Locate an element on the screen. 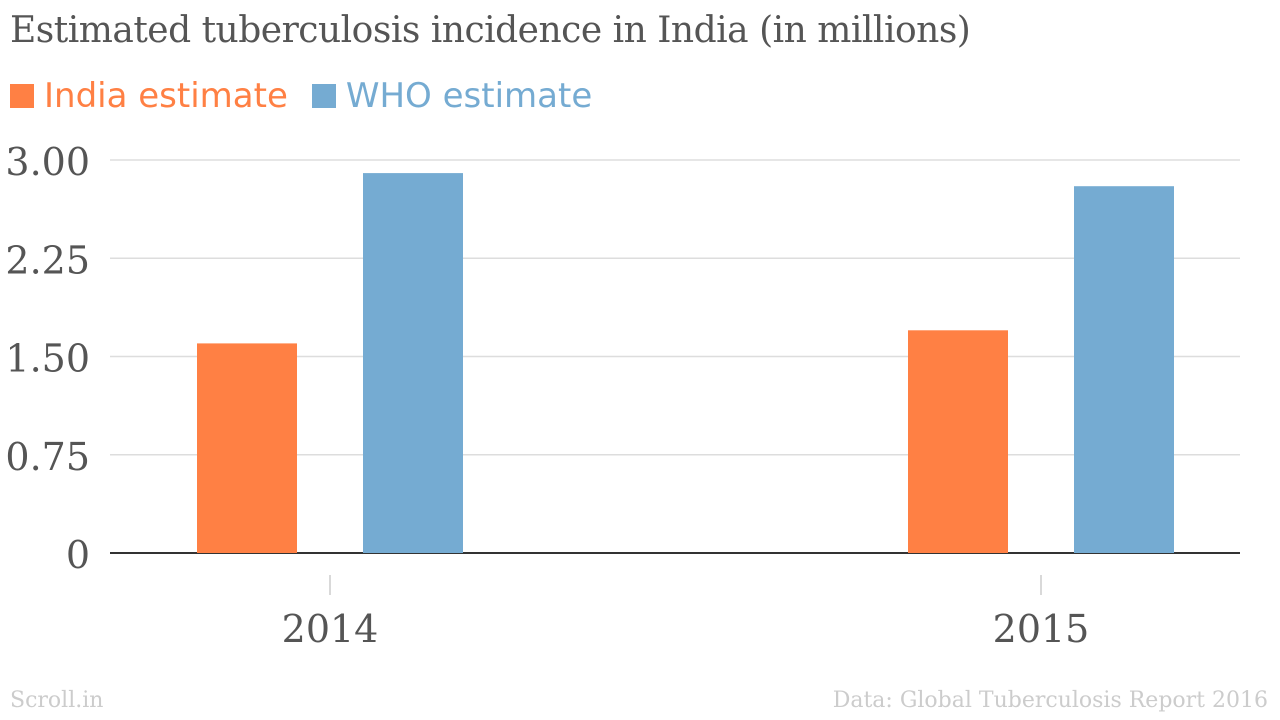 The width and height of the screenshot is (1280, 720). bar-india-2014 is located at coordinates (247, 448).